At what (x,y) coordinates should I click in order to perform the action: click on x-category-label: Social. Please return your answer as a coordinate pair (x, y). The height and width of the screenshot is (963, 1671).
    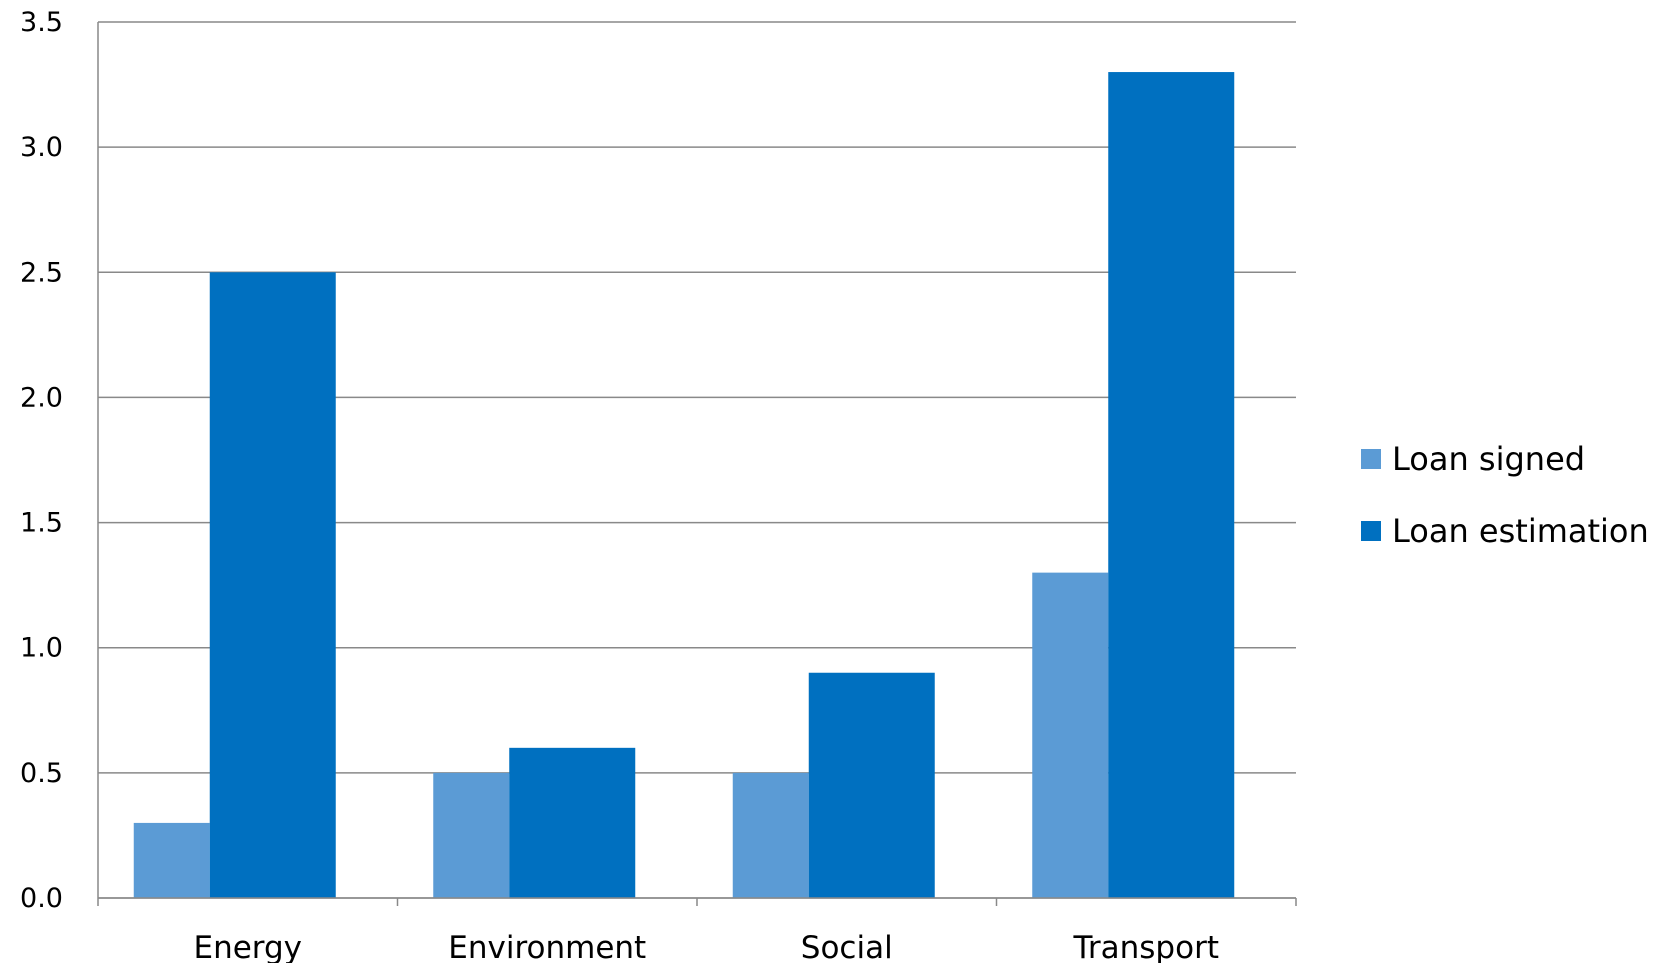
    Looking at the image, I should click on (847, 946).